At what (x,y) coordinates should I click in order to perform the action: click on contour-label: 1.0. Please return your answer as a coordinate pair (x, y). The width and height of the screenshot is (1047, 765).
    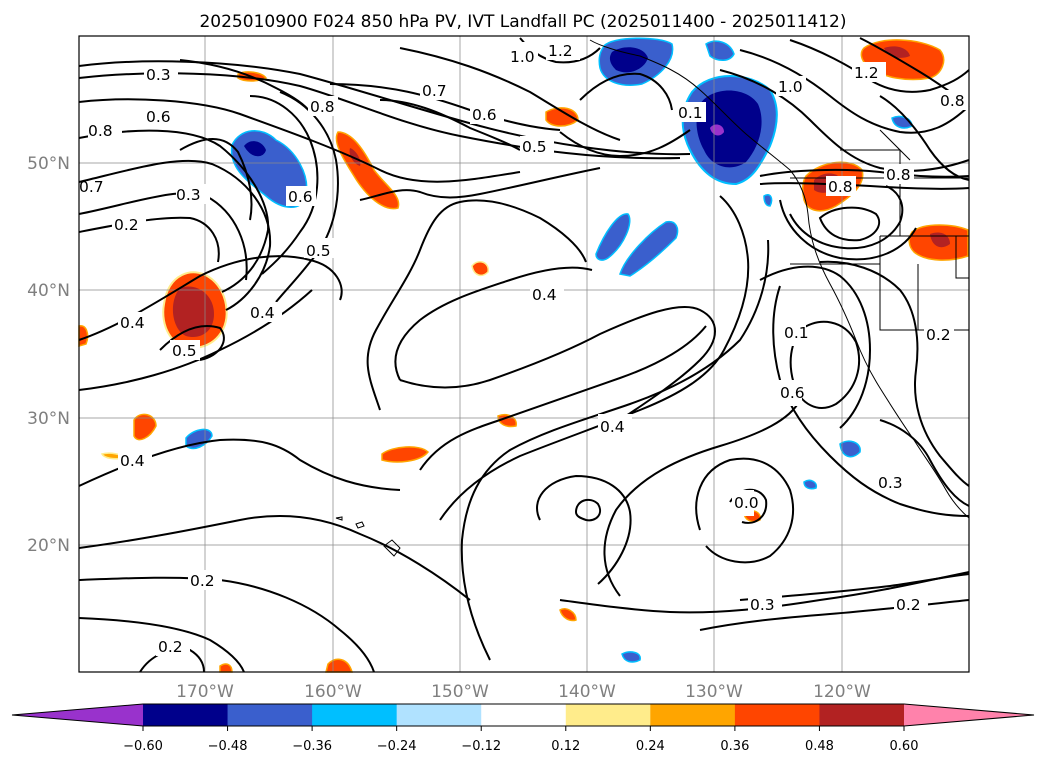
    Looking at the image, I should click on (522, 57).